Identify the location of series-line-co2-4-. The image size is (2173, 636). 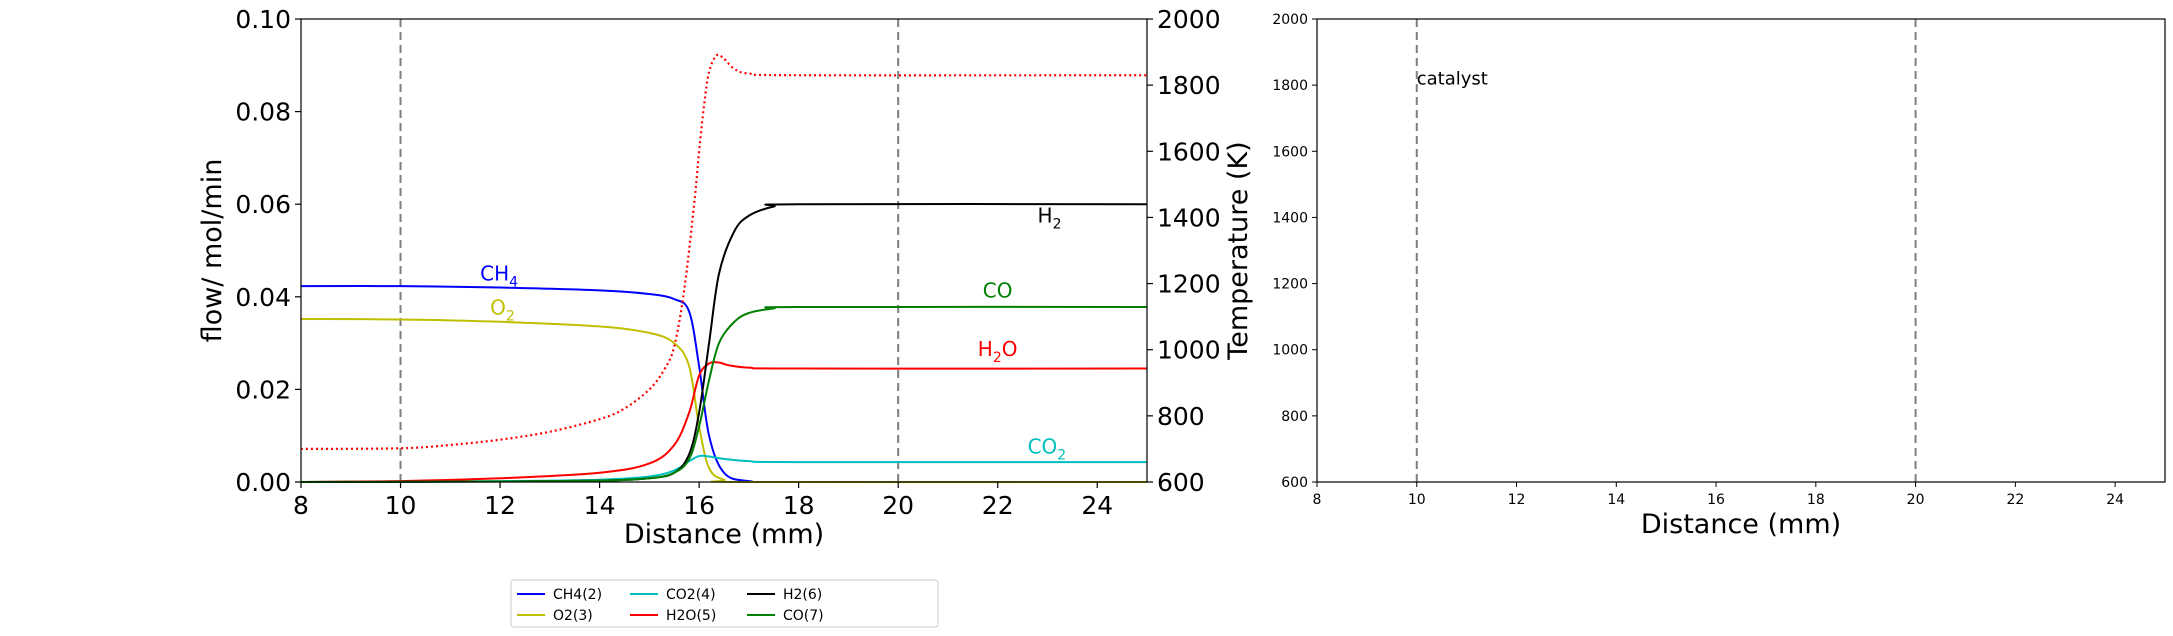
(724, 468).